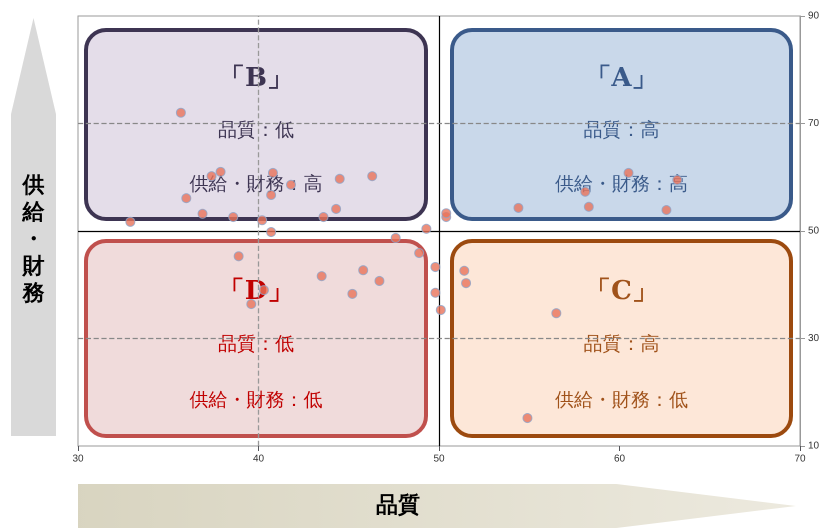 The image size is (829, 528). Describe the element at coordinates (33, 239) in the screenshot. I see `y-axis-title: 供給・財務` at that location.